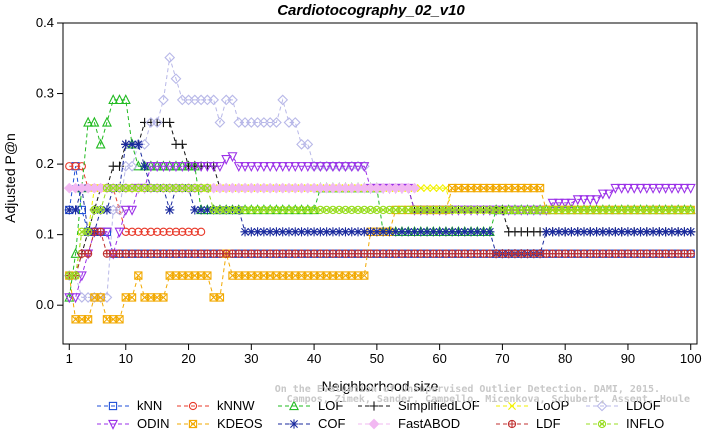 The height and width of the screenshot is (434, 702). Describe the element at coordinates (135, 199) in the screenshot. I see `series-knnw` at that location.